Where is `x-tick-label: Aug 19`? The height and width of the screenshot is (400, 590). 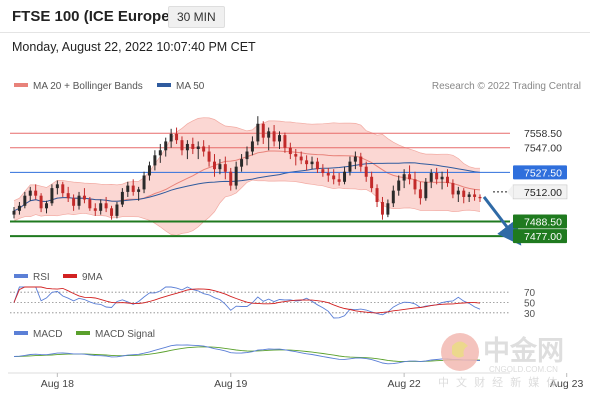 x-tick-label: Aug 19 is located at coordinates (230, 384).